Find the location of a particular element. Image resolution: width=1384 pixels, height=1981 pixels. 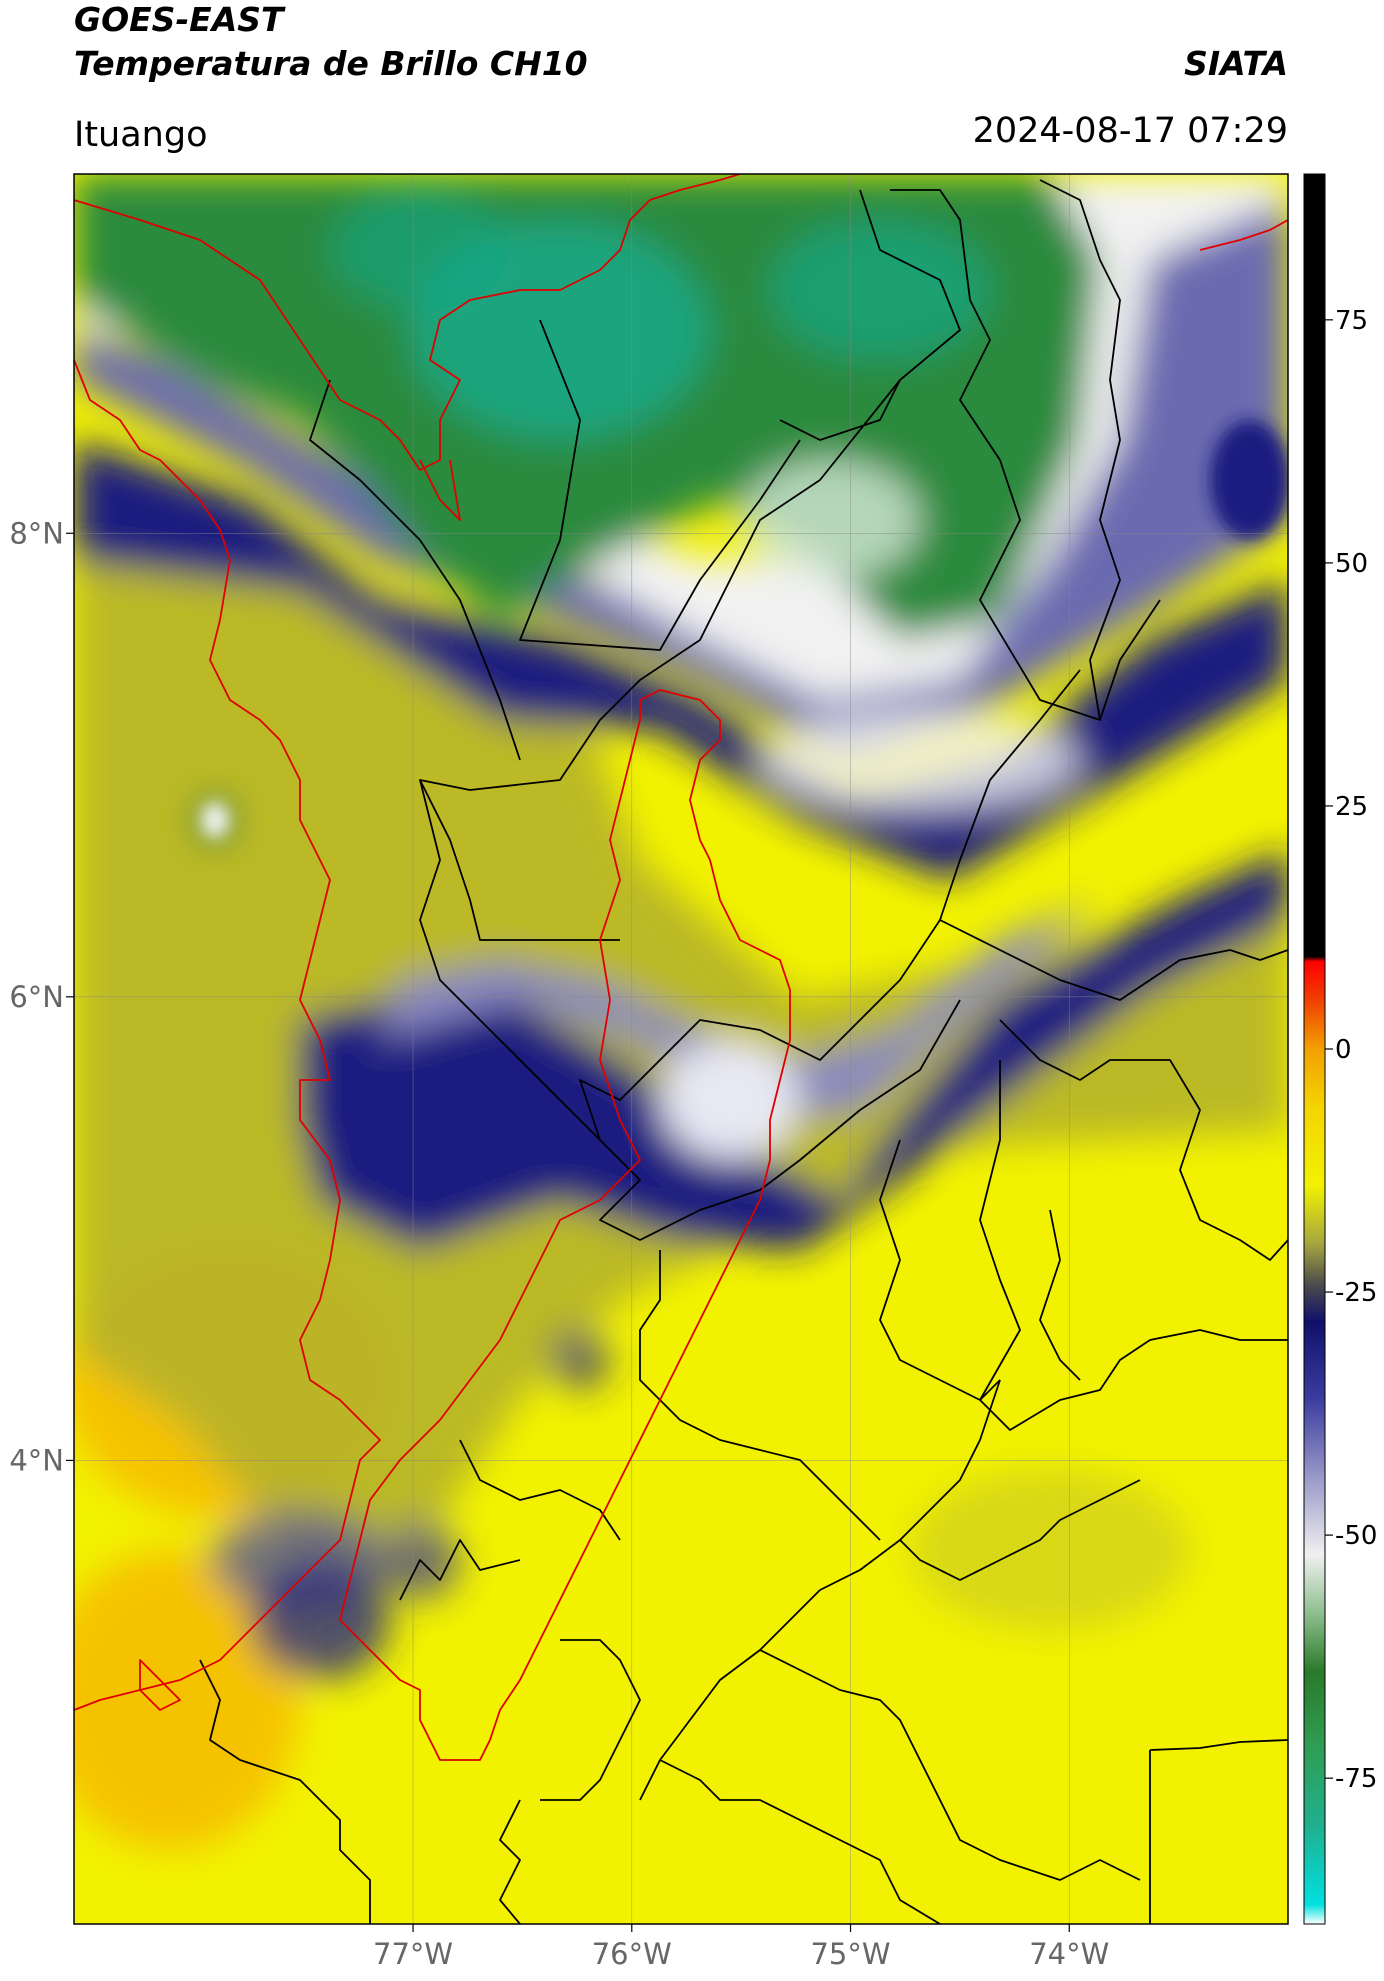

navy-patch is located at coordinates (1249, 480).